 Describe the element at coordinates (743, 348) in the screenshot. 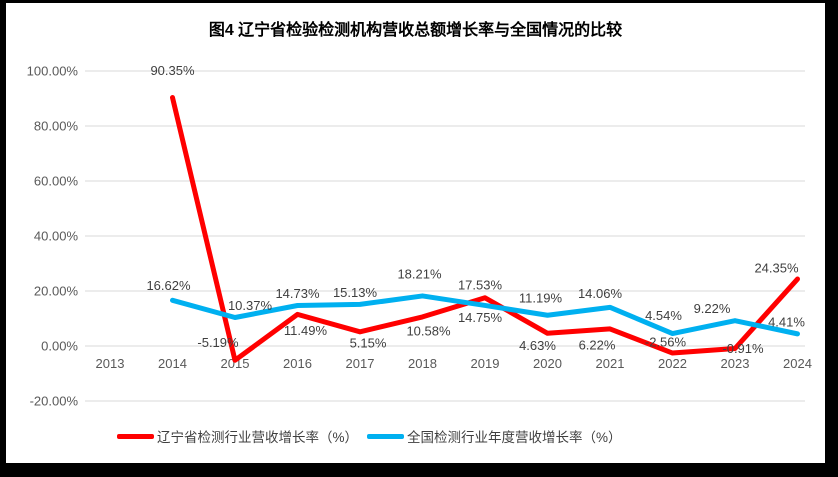

I see `data-label-liaoning: -0.91%` at that location.